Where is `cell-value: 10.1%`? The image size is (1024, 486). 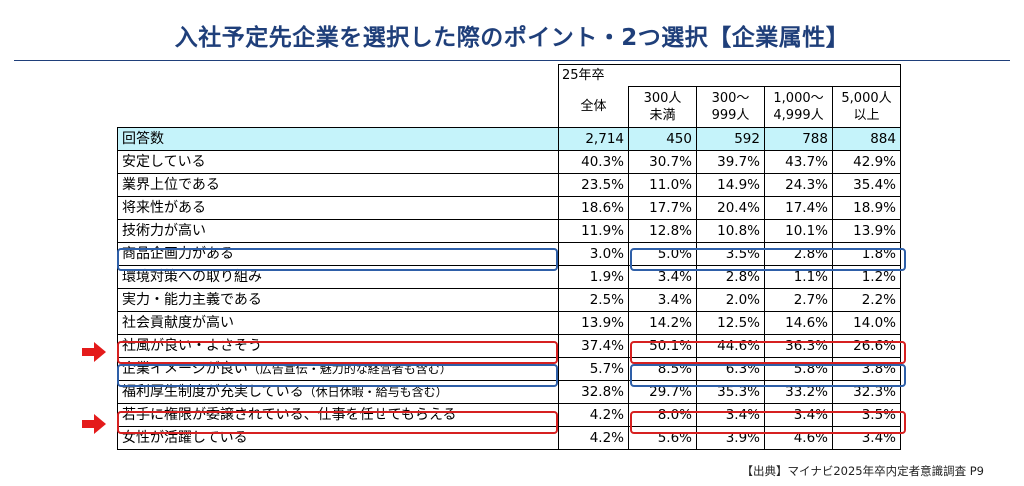 cell-value: 10.1% is located at coordinates (798, 231).